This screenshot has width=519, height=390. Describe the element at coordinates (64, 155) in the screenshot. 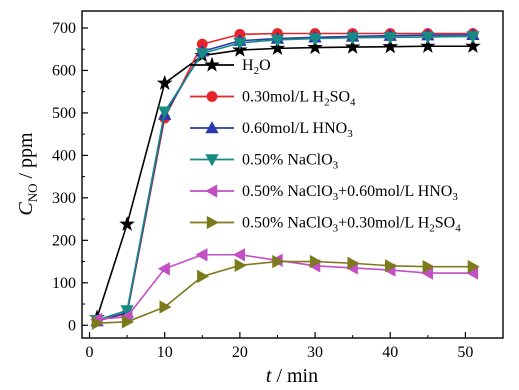

I see `y-tick-label: 400` at that location.